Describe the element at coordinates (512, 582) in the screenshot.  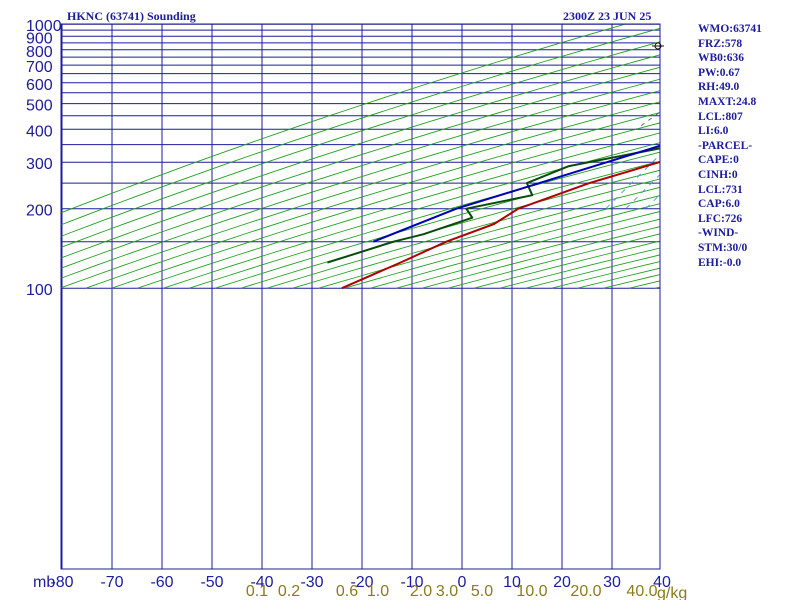
I see `temperature-tick-label: 10` at that location.